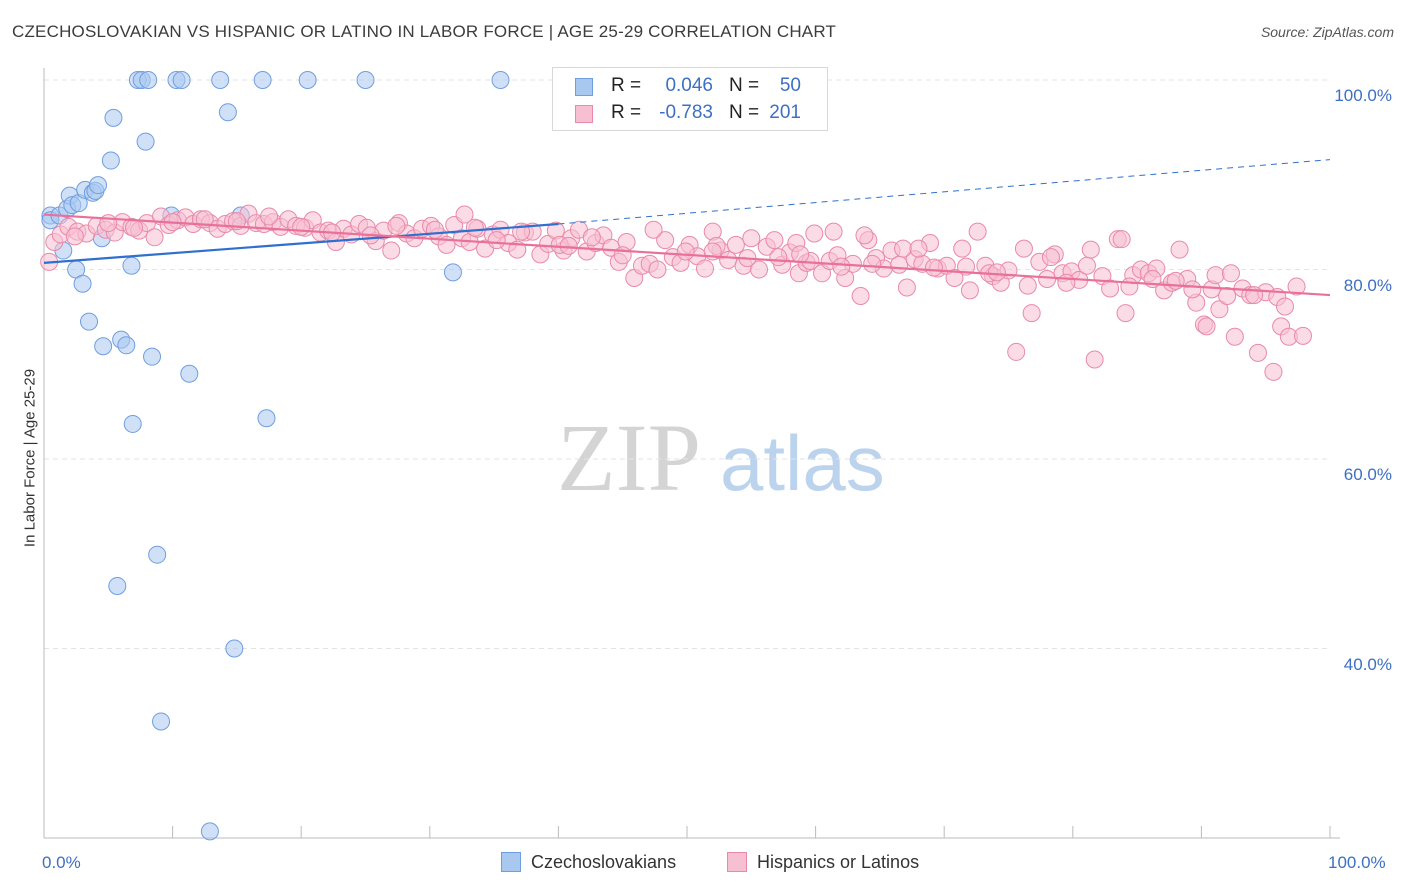 This screenshot has width=1406, height=892. Describe the element at coordinates (1357, 862) in the screenshot. I see `x-tick-max: 100.0%` at that location.